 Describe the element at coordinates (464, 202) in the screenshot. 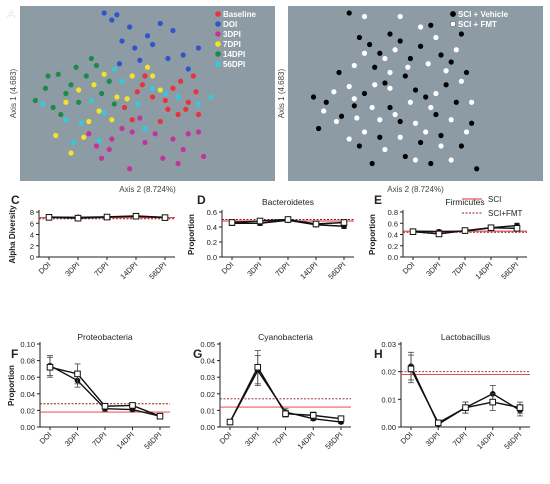

I see `panel-title-e: Firmicutes` at that location.